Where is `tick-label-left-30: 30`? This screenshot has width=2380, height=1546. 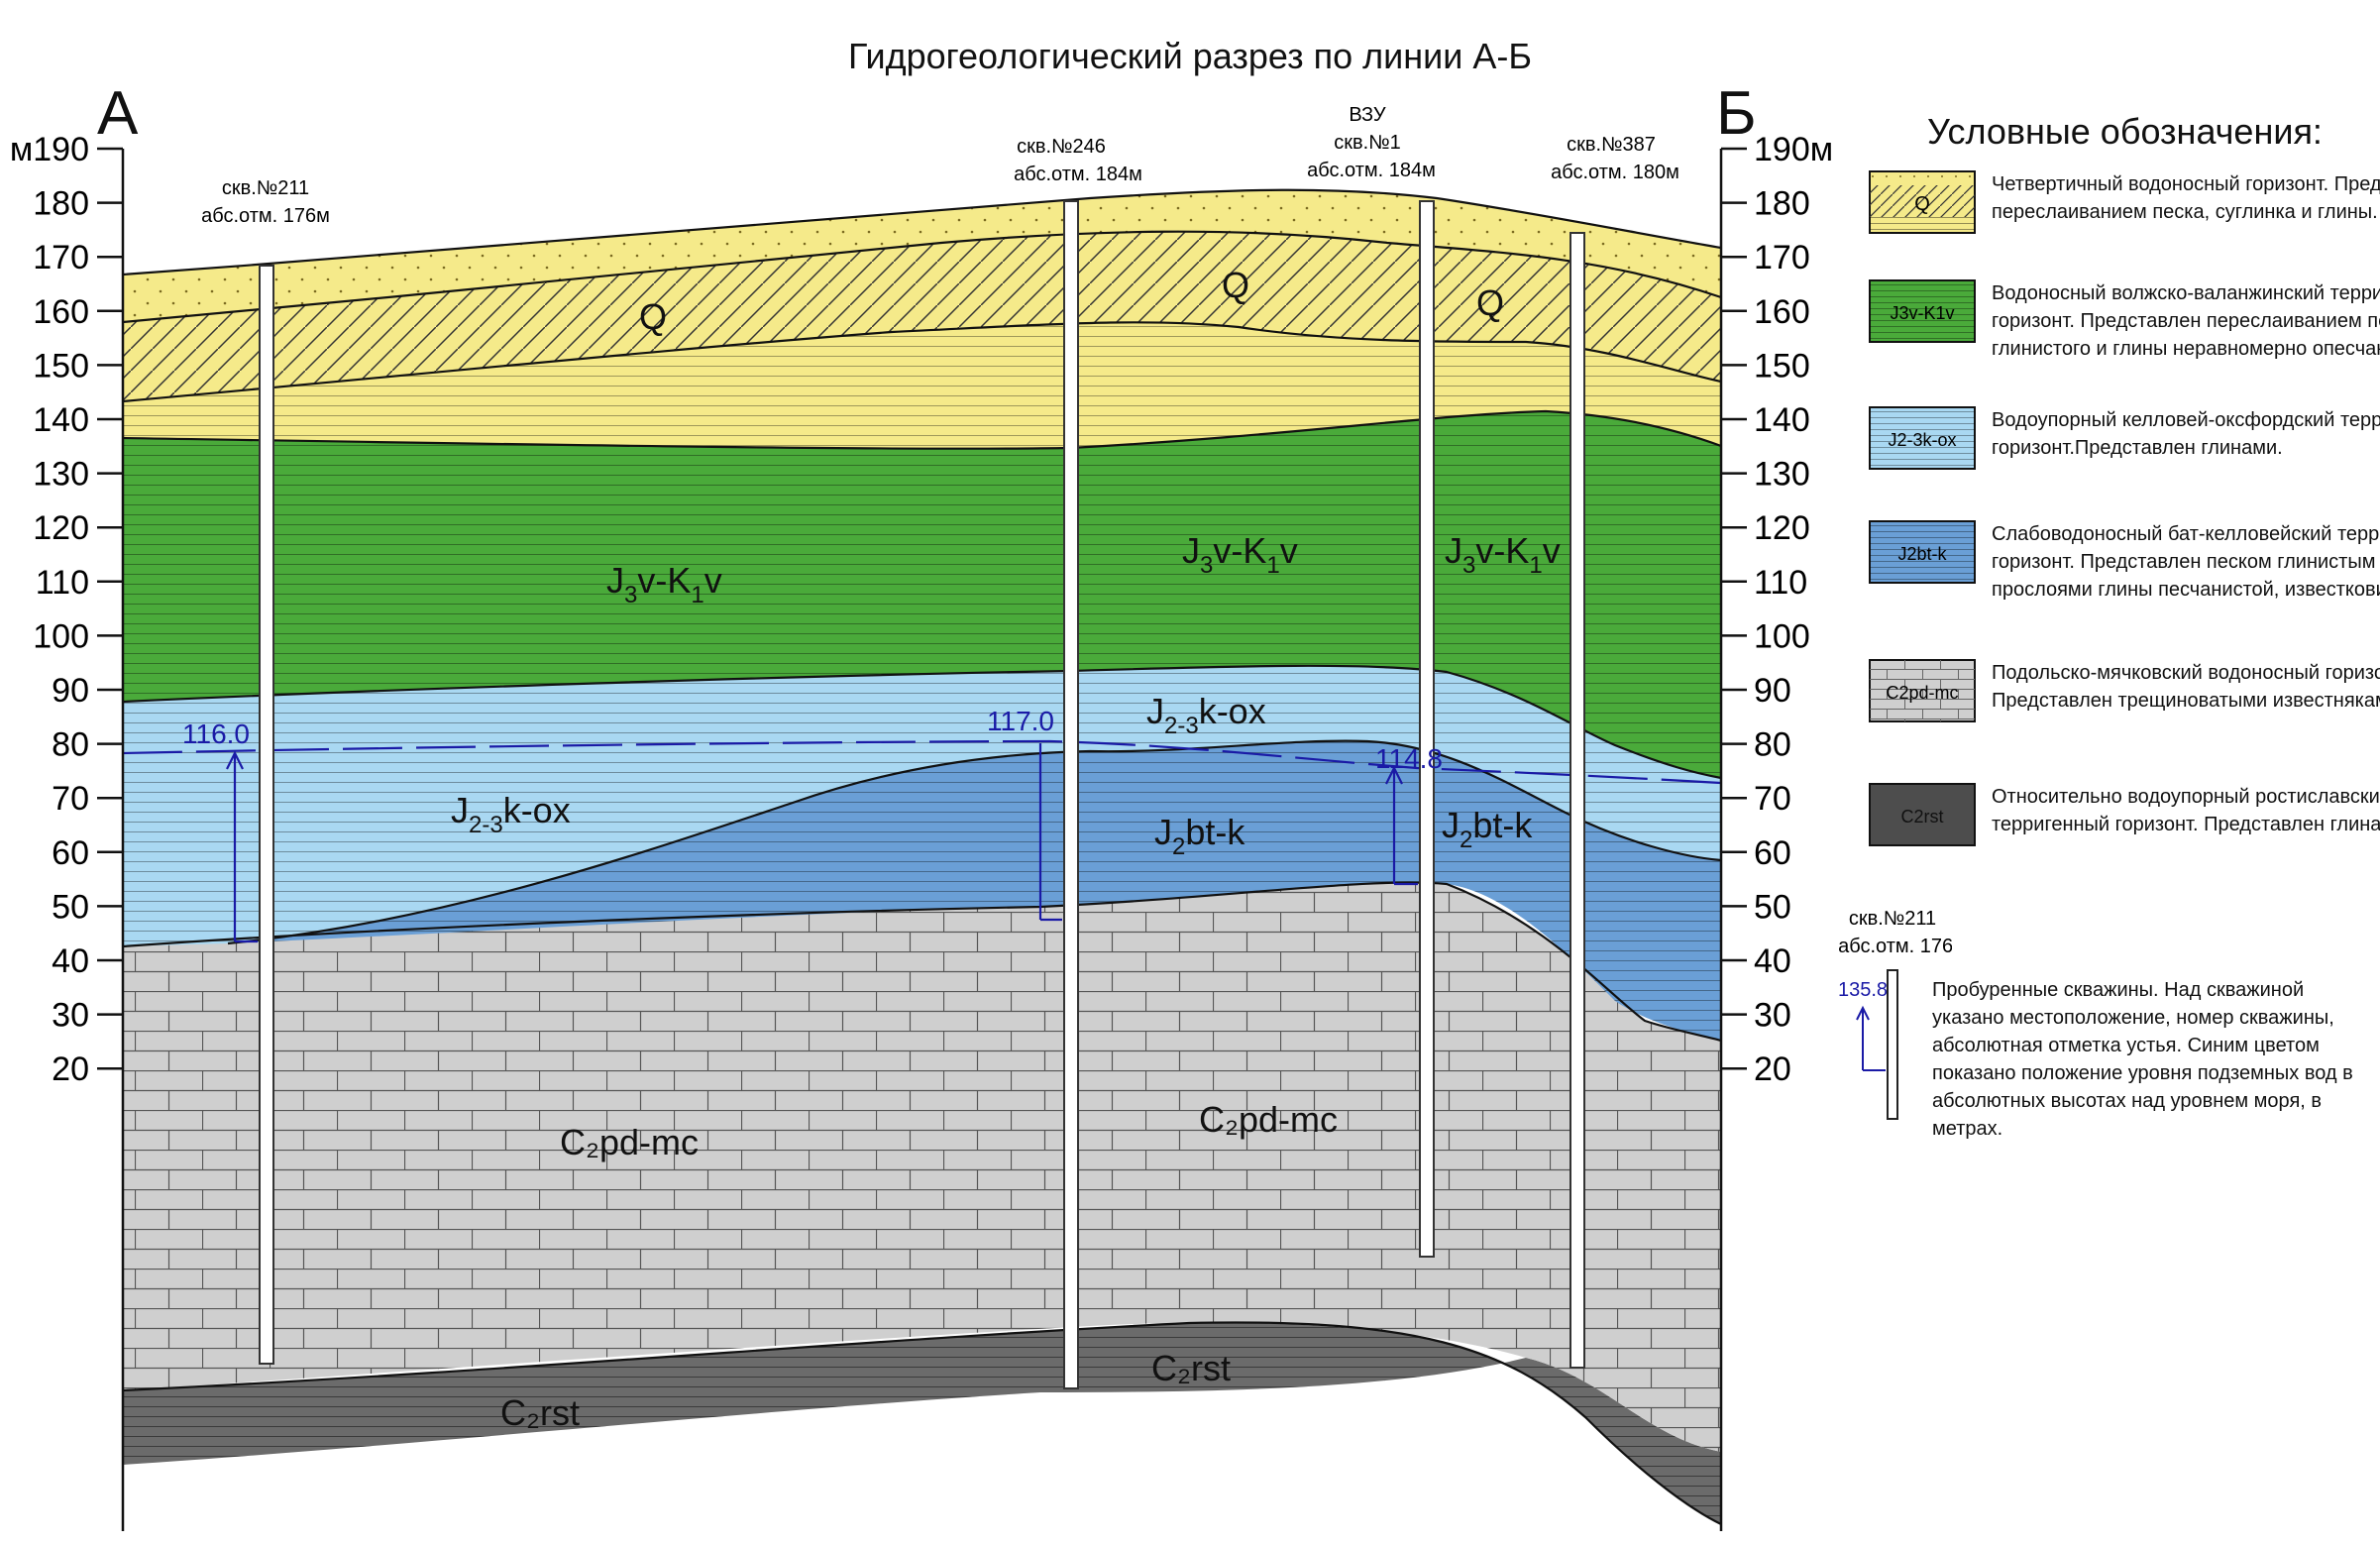
tick-label-left-30: 30 is located at coordinates (70, 1016).